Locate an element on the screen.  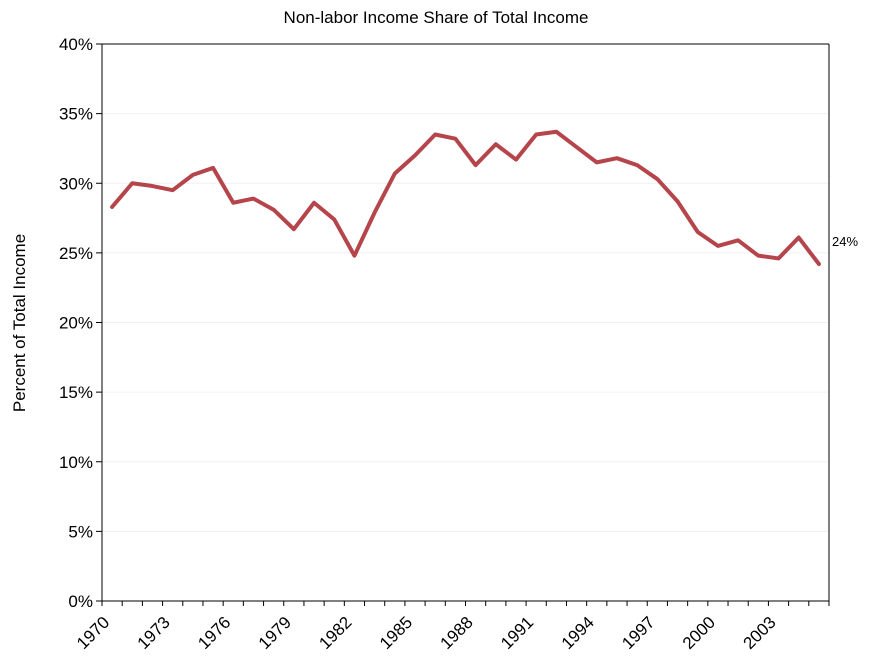
x-tick-label: 1976 is located at coordinates (214, 633).